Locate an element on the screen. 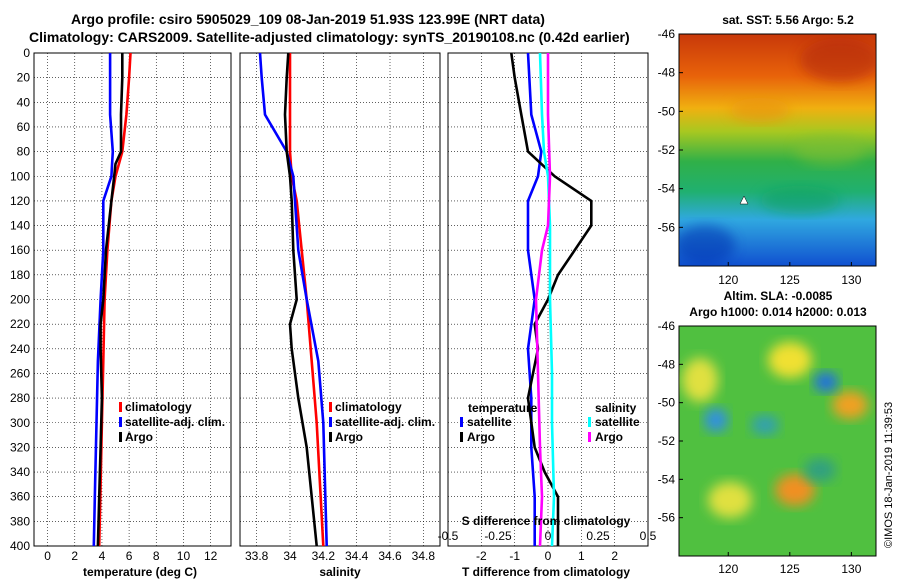  lon-tick-label: 120 is located at coordinates (728, 569).